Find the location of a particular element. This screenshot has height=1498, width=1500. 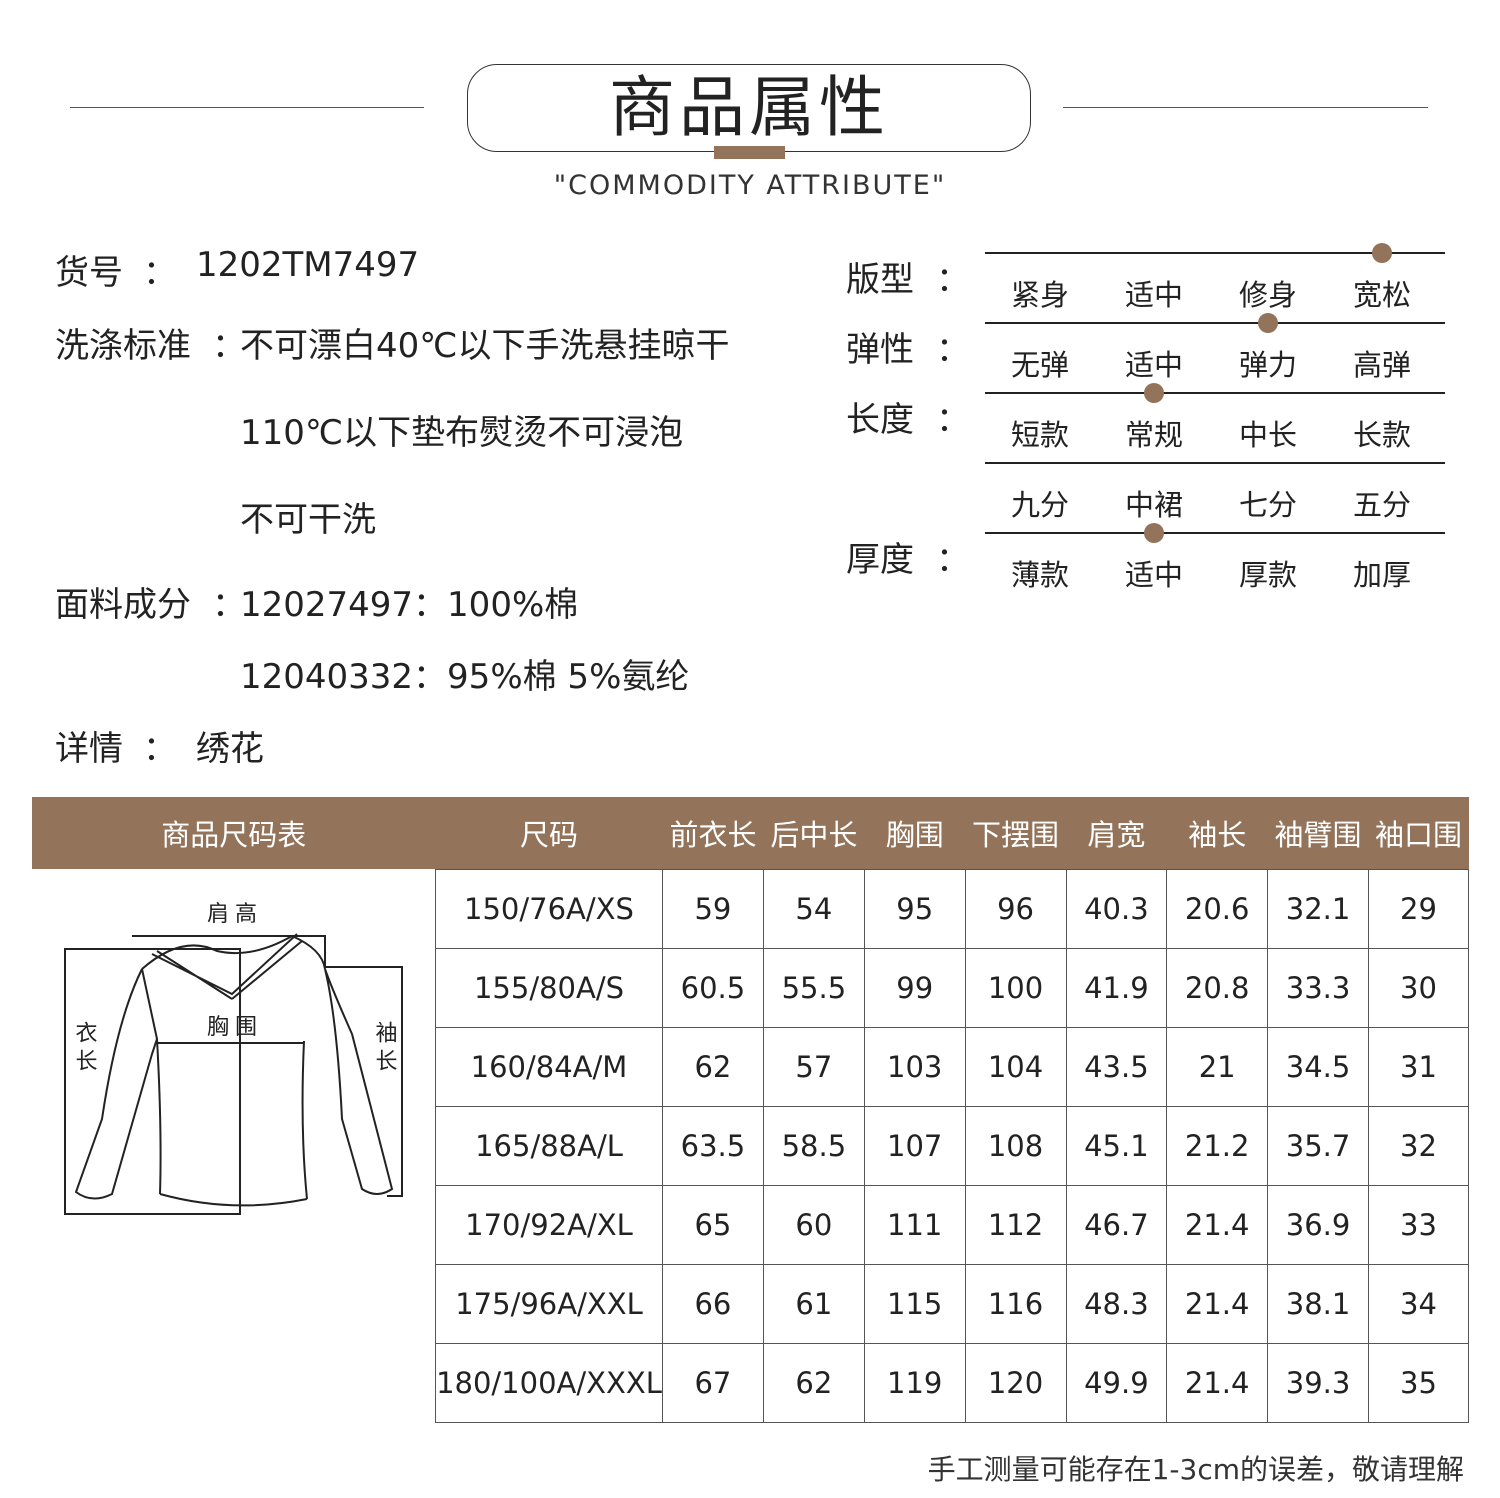

thickness-option: 适中 is located at coordinates (1153, 575).